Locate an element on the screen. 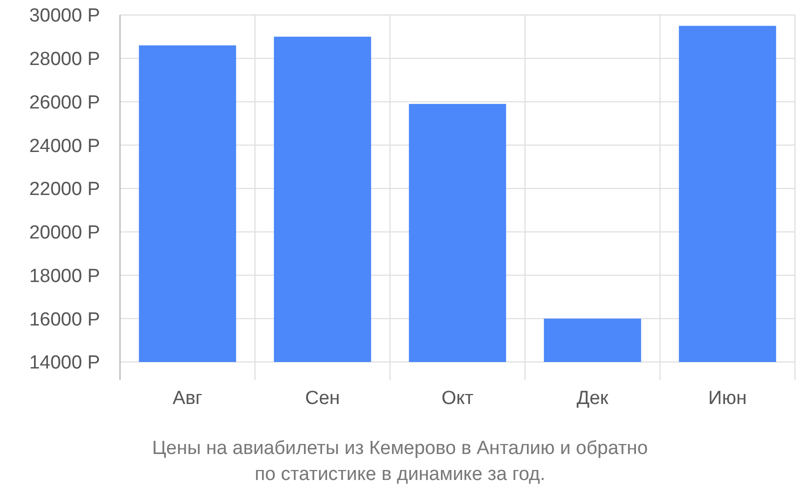 The image size is (800, 500). x-tick-label: Авг is located at coordinates (187, 398).